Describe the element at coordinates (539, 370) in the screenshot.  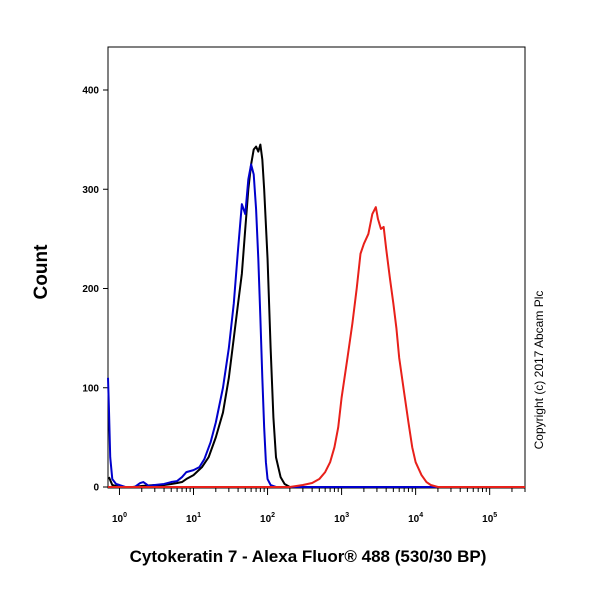
I see `copyright-annotation: Copyright (c) 2017 Abcam Plc` at that location.